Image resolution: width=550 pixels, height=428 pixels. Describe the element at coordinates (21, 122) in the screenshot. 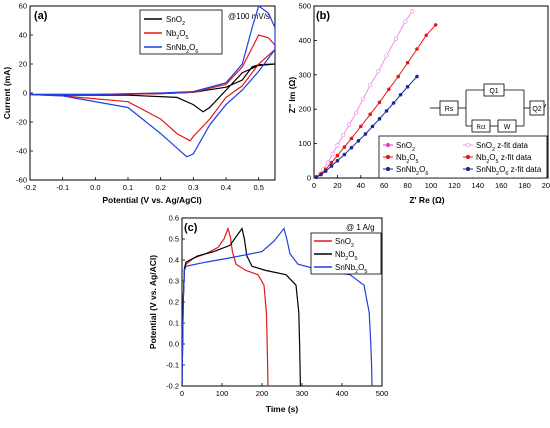

I see `y-tick-label: -20` at that location.